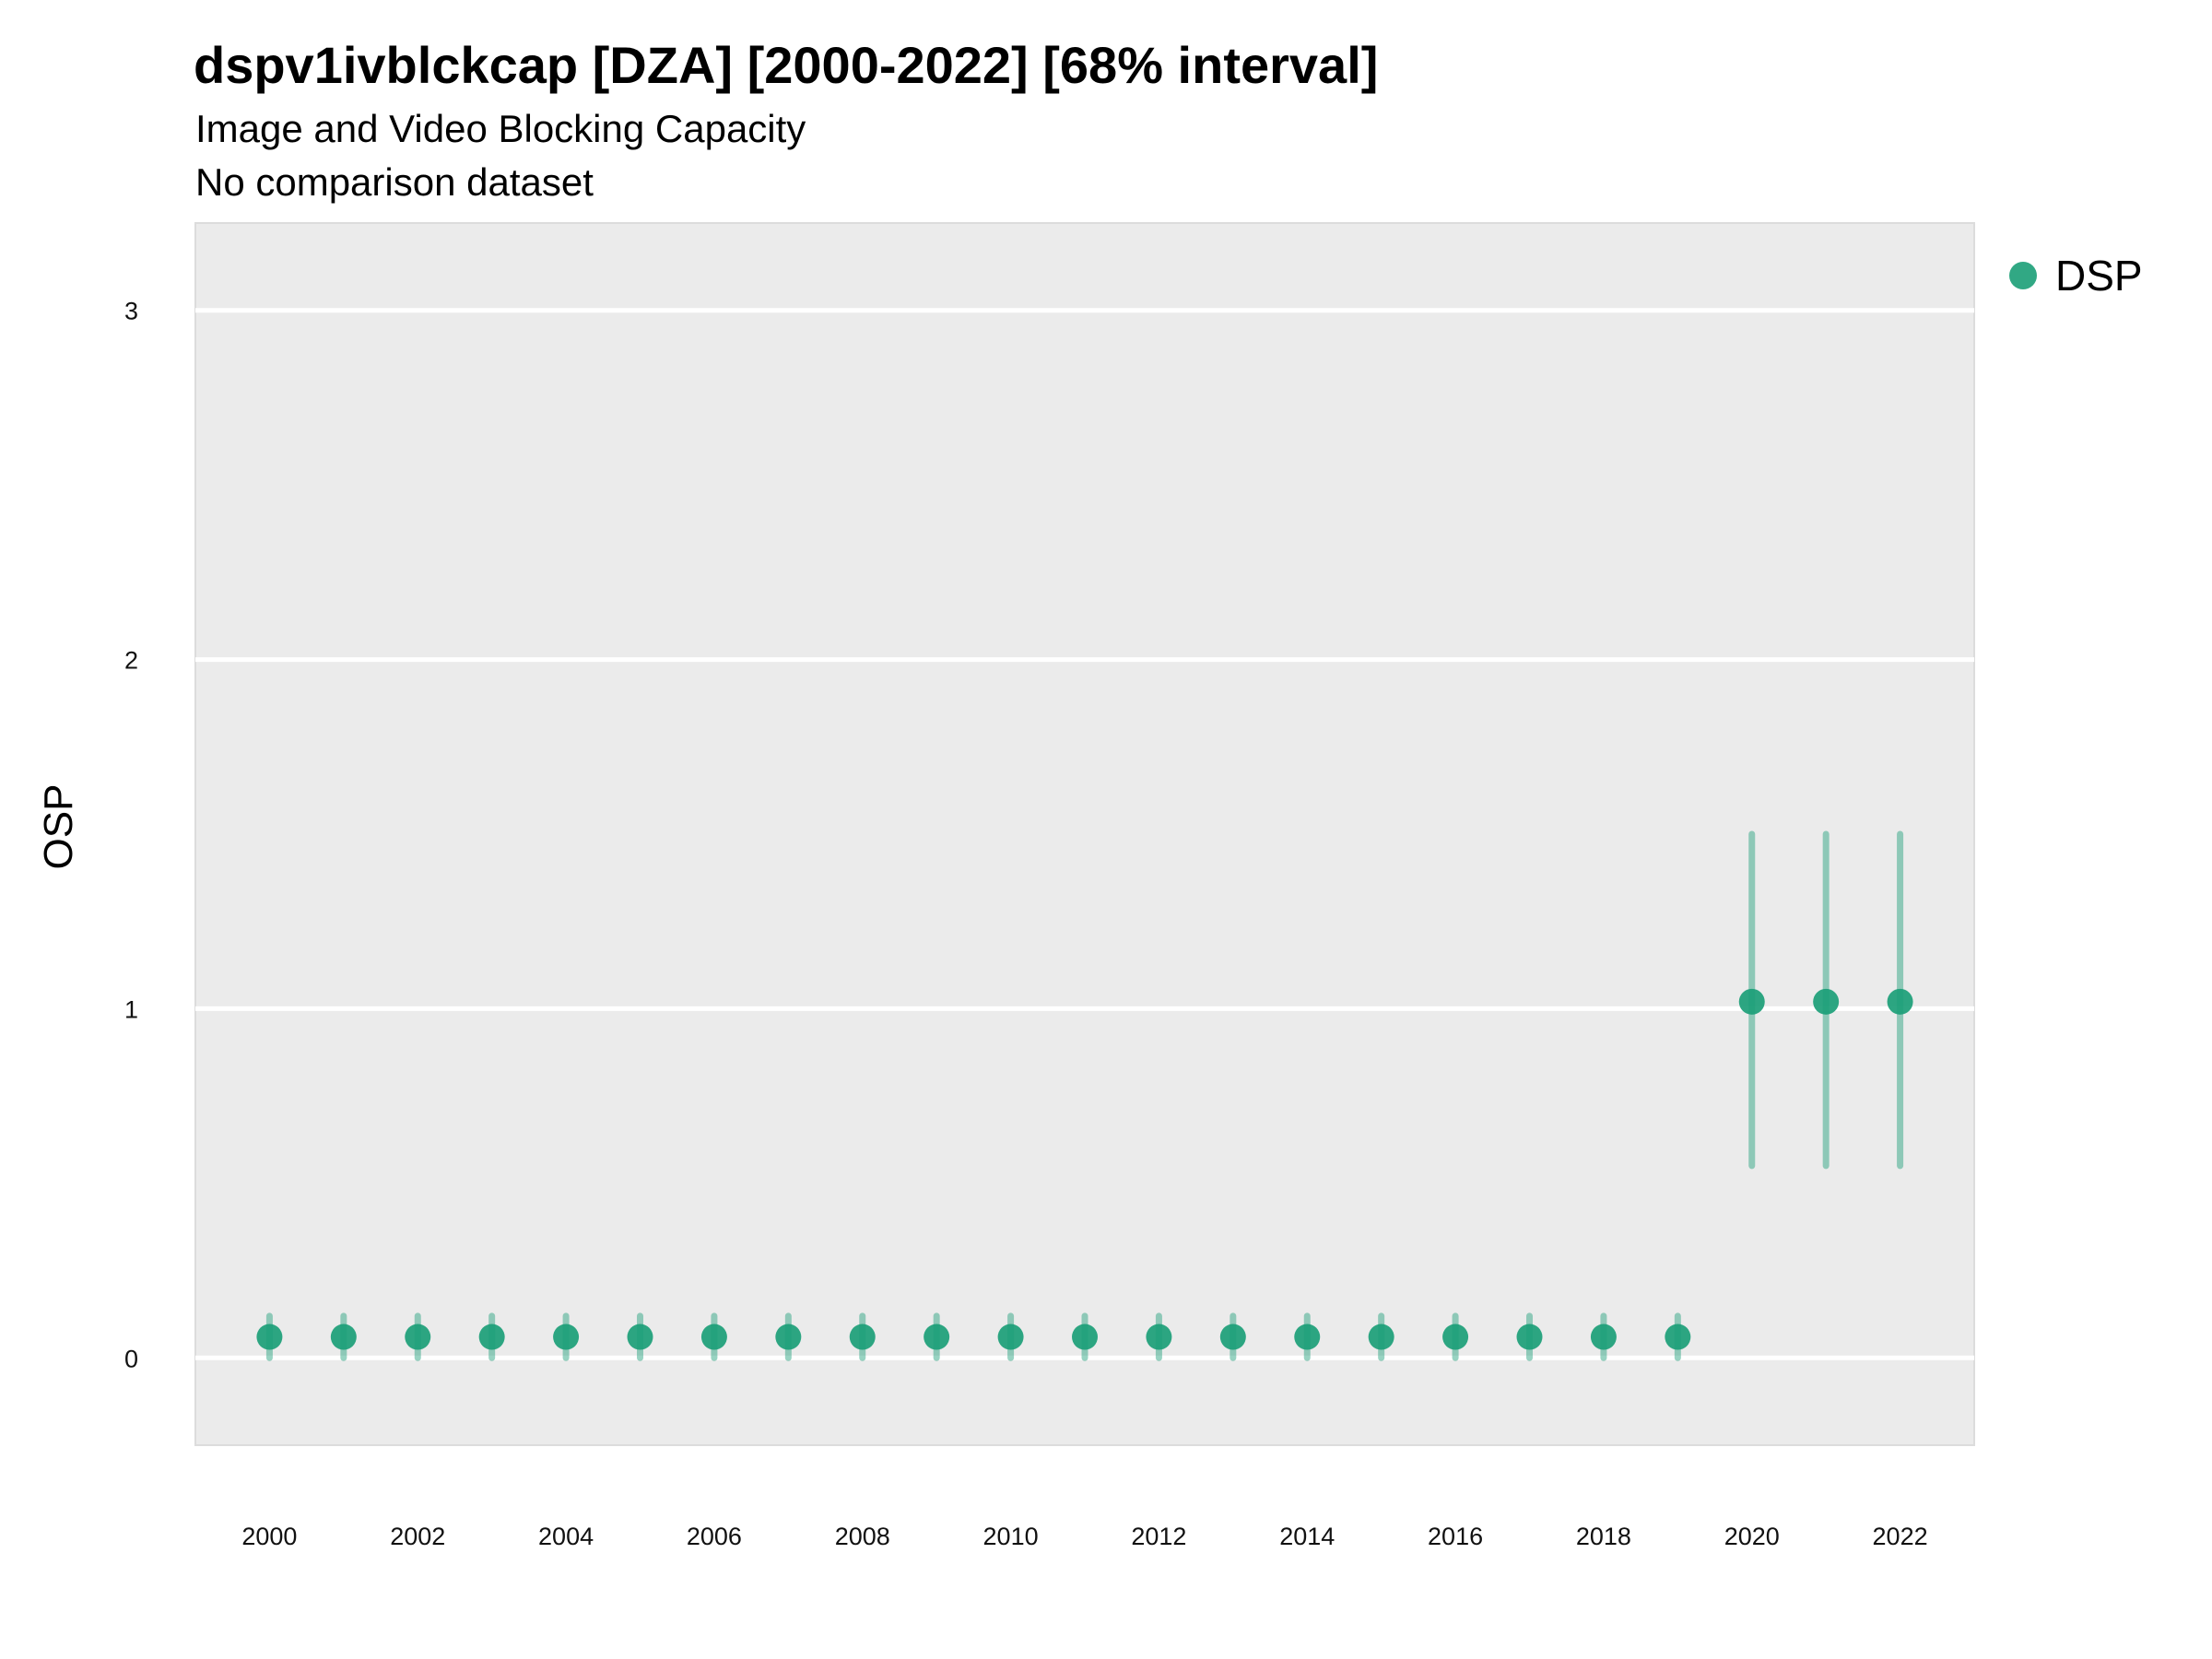 This screenshot has width=2212, height=1659. What do you see at coordinates (269, 1536) in the screenshot?
I see `x-tick-label-2000: 2000` at bounding box center [269, 1536].